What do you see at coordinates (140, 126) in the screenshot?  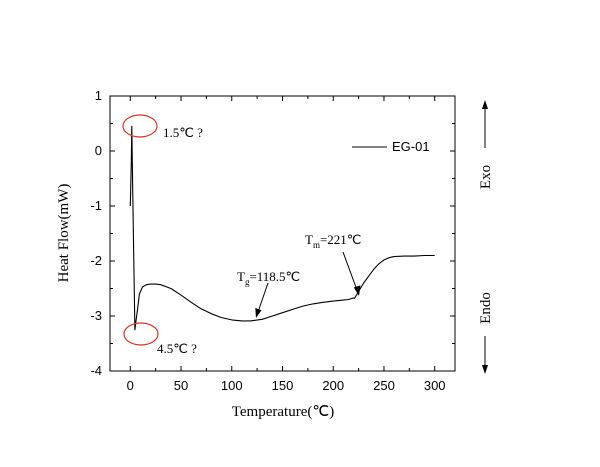 I see `highlight-circle-exo` at bounding box center [140, 126].